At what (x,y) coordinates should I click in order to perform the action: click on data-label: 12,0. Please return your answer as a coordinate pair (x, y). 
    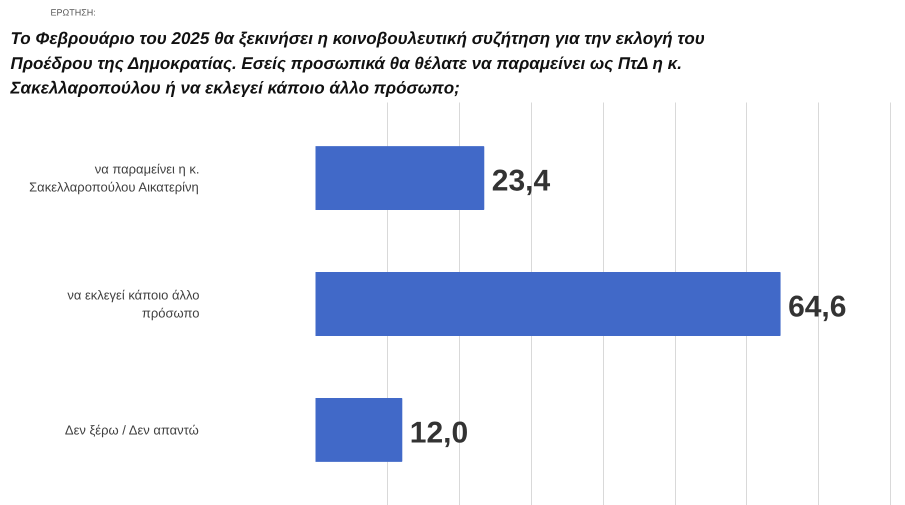
    Looking at the image, I should click on (439, 433).